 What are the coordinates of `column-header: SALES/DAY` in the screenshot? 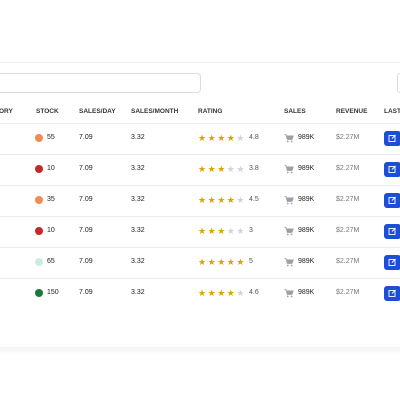 It's located at (97, 111).